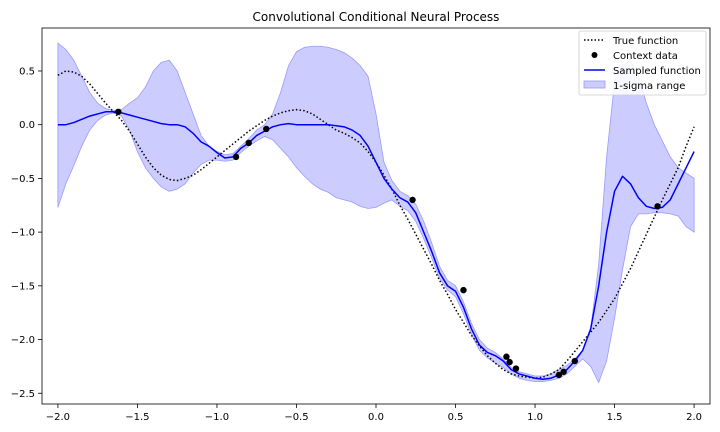 The height and width of the screenshot is (432, 720). I want to click on x-tick-label: −0.5, so click(296, 417).